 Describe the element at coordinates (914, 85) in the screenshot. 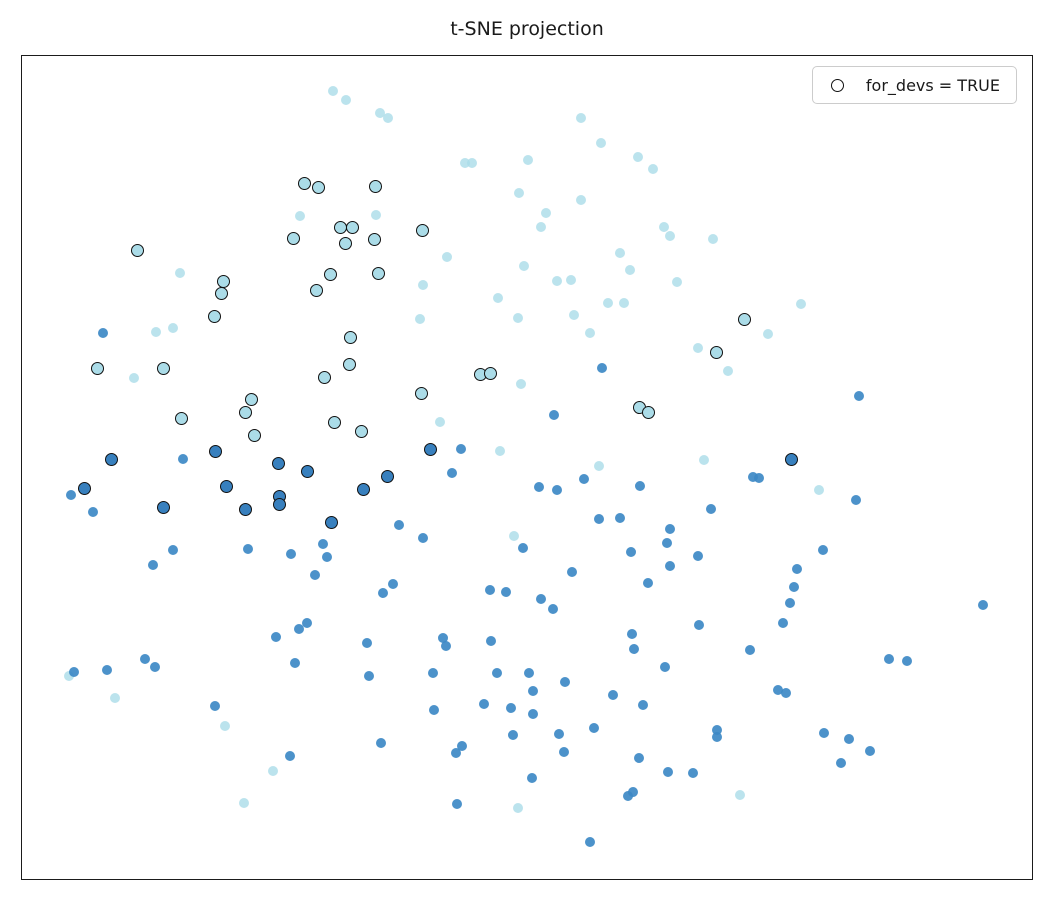

I see `legend: for_devs = TRUE` at that location.